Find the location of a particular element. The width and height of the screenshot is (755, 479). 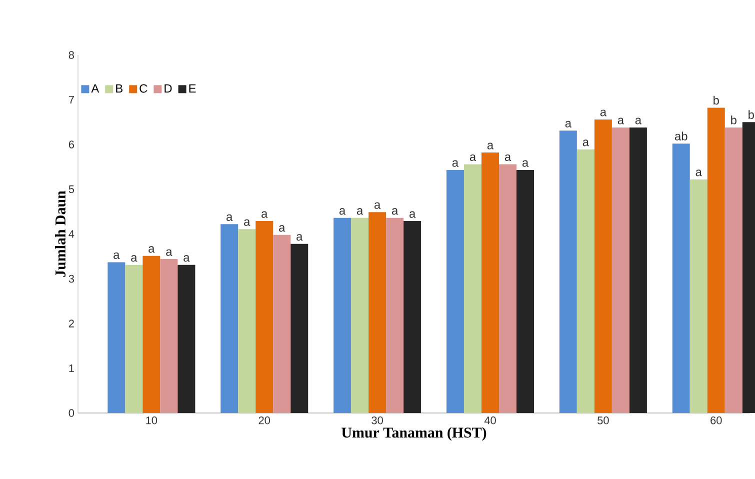

y-axis-title: Jumlah Daun is located at coordinates (60, 233).